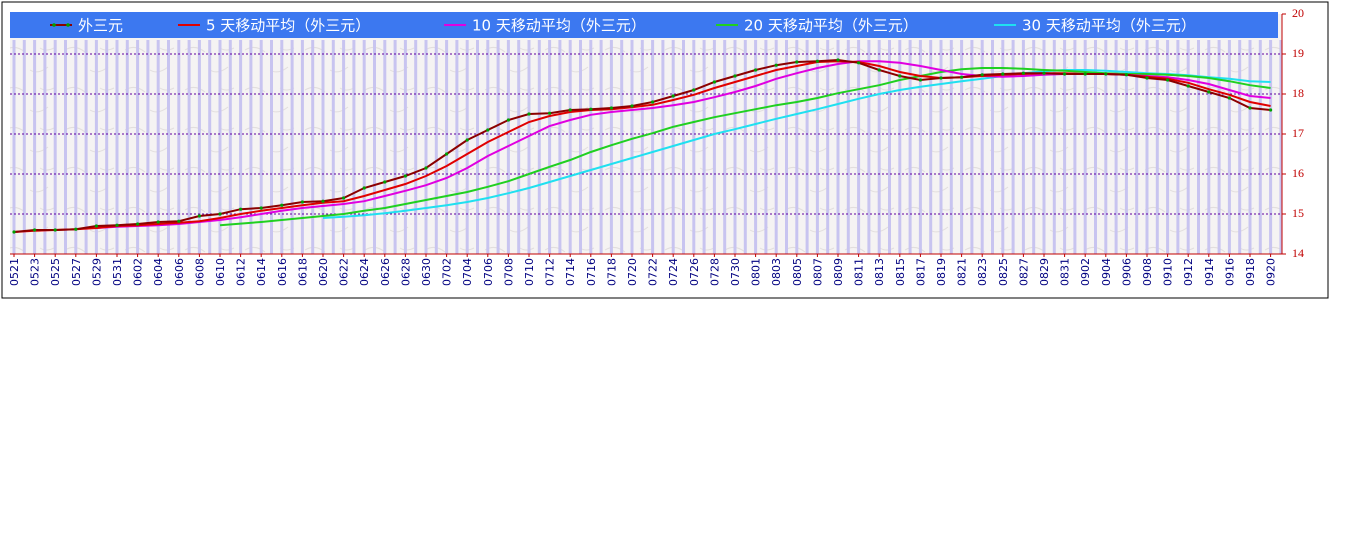 This screenshot has width=1348, height=545. I want to click on x-tick-label: 0620, so click(323, 272).